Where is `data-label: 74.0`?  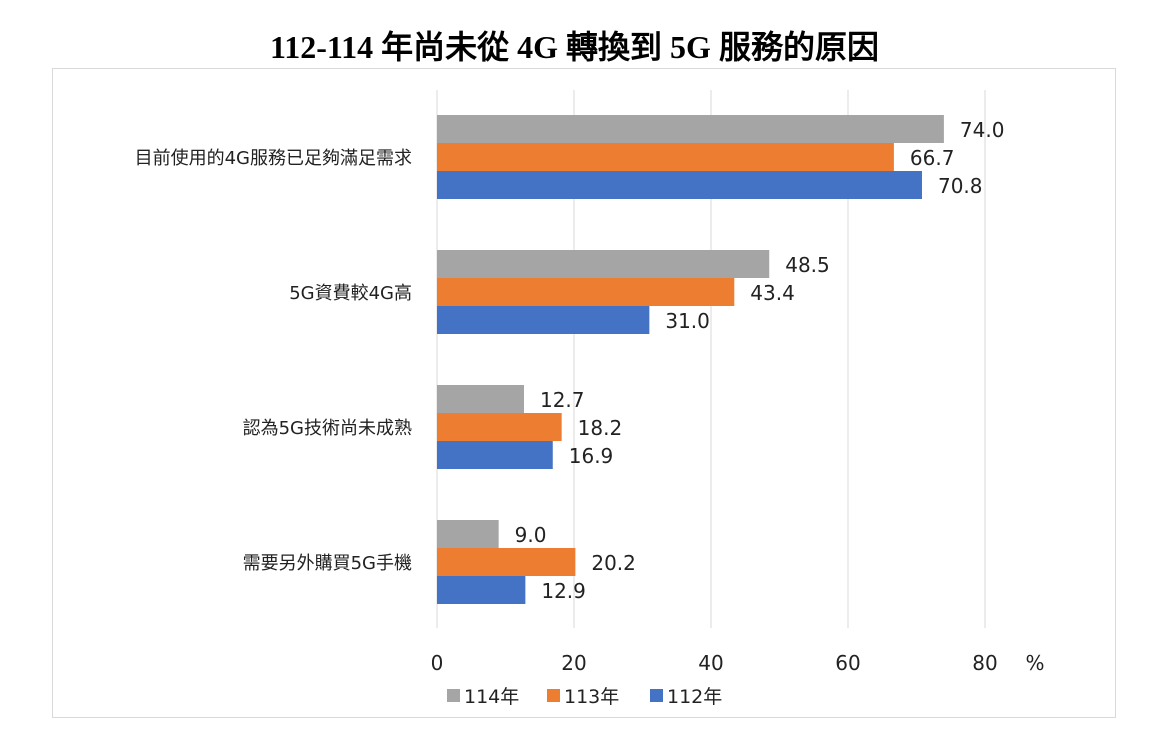
data-label: 74.0 is located at coordinates (982, 130).